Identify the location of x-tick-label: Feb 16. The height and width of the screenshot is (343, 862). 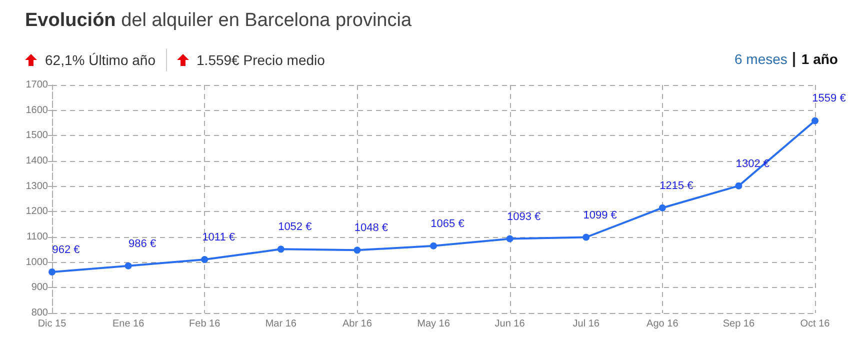
(205, 324).